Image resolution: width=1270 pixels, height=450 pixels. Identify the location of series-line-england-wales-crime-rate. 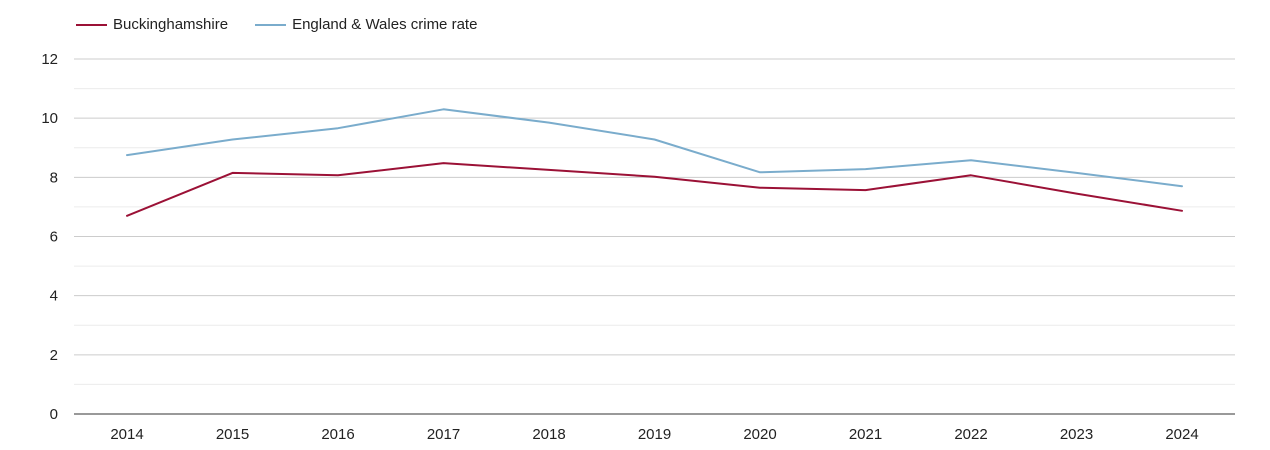
(654, 148).